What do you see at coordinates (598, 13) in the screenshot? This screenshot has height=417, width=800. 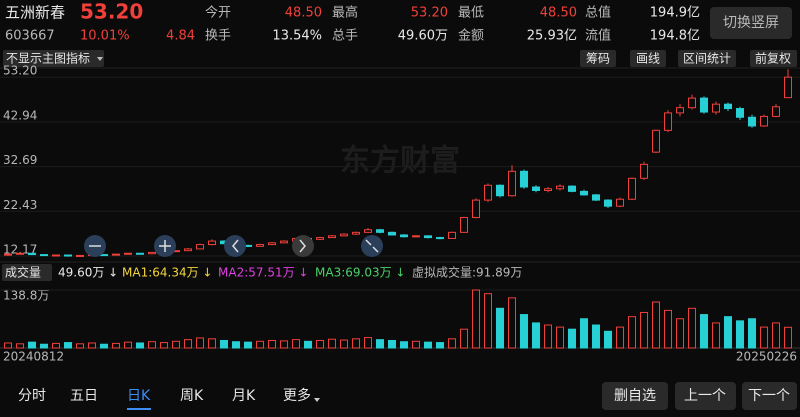 I see `field-label: 总值` at bounding box center [598, 13].